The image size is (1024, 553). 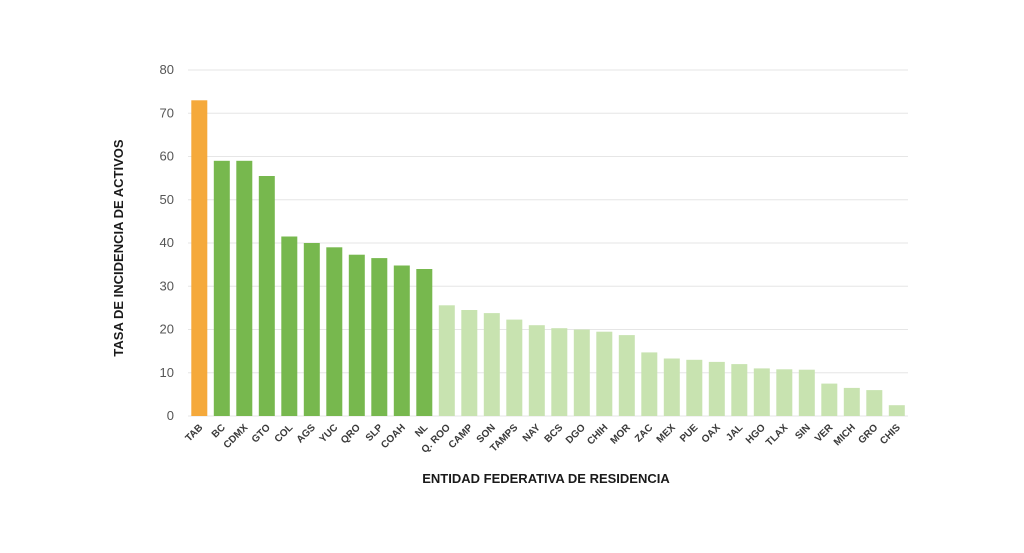 I want to click on x-axis-title: ENTIDAD FEDERATIVA DE RESIDENCIA, so click(x=546, y=478).